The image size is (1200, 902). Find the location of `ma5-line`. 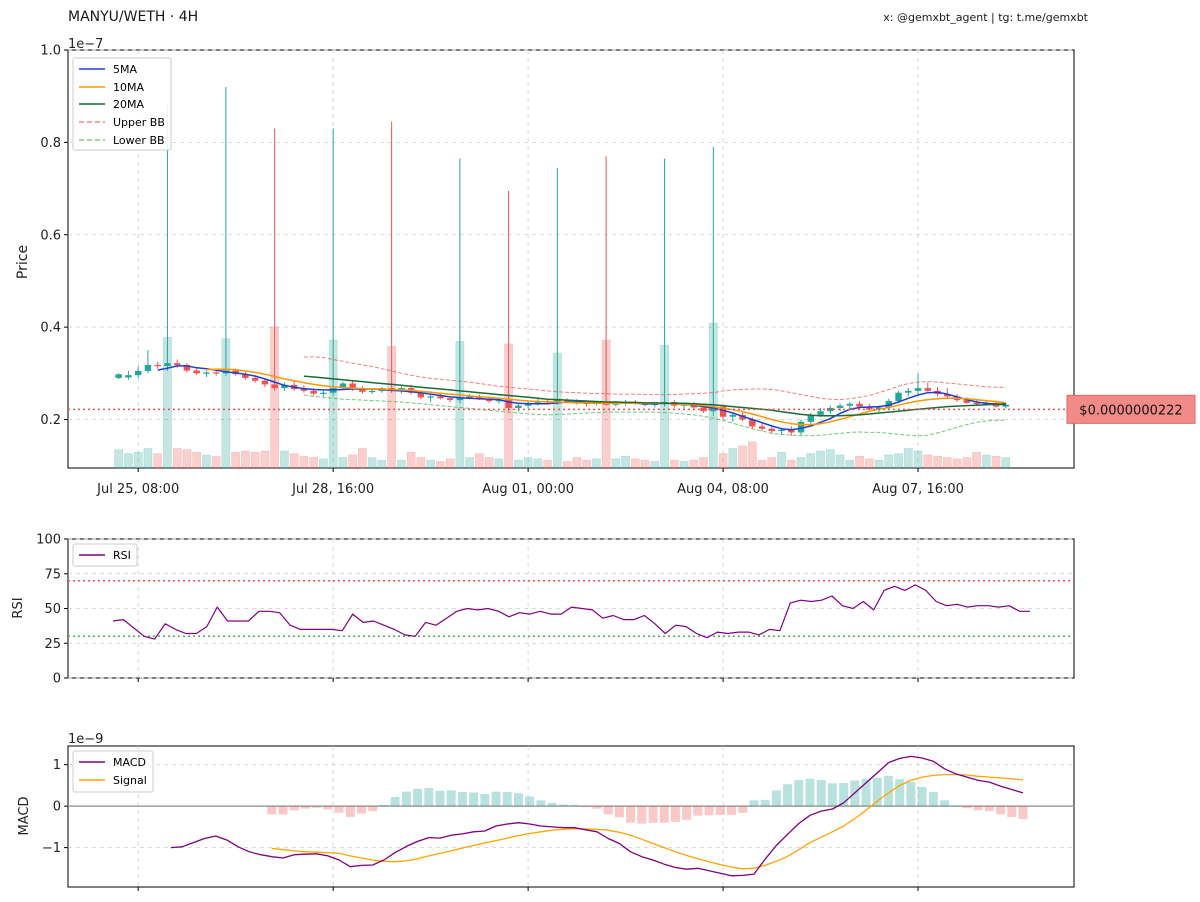

ma5-line is located at coordinates (581, 398).